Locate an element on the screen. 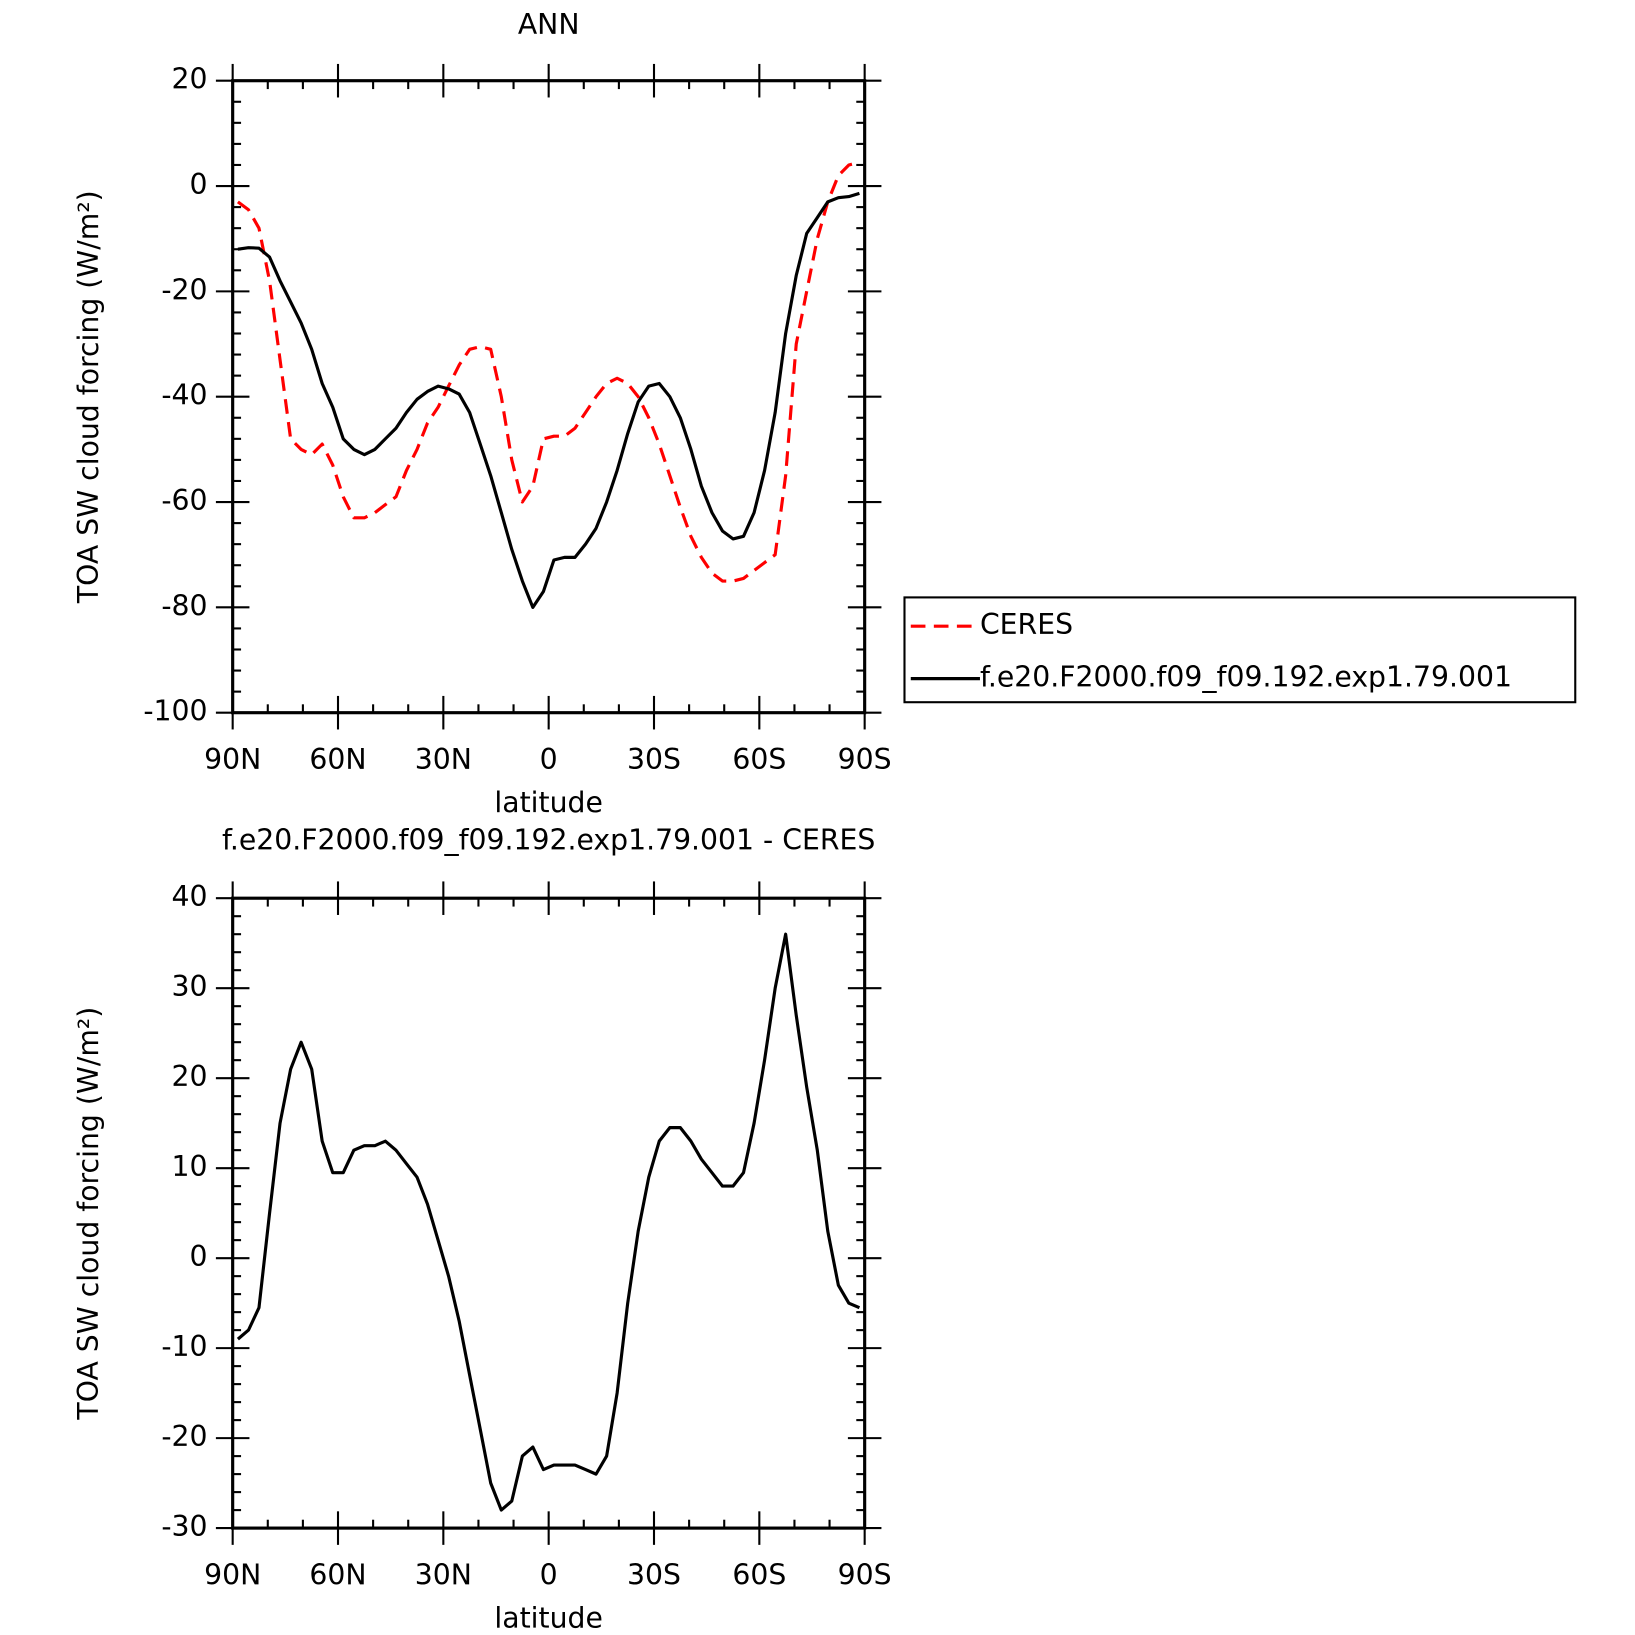 Image resolution: width=1635 pixels, height=1635 pixels. y-tick-label: -30 is located at coordinates (184, 1526).